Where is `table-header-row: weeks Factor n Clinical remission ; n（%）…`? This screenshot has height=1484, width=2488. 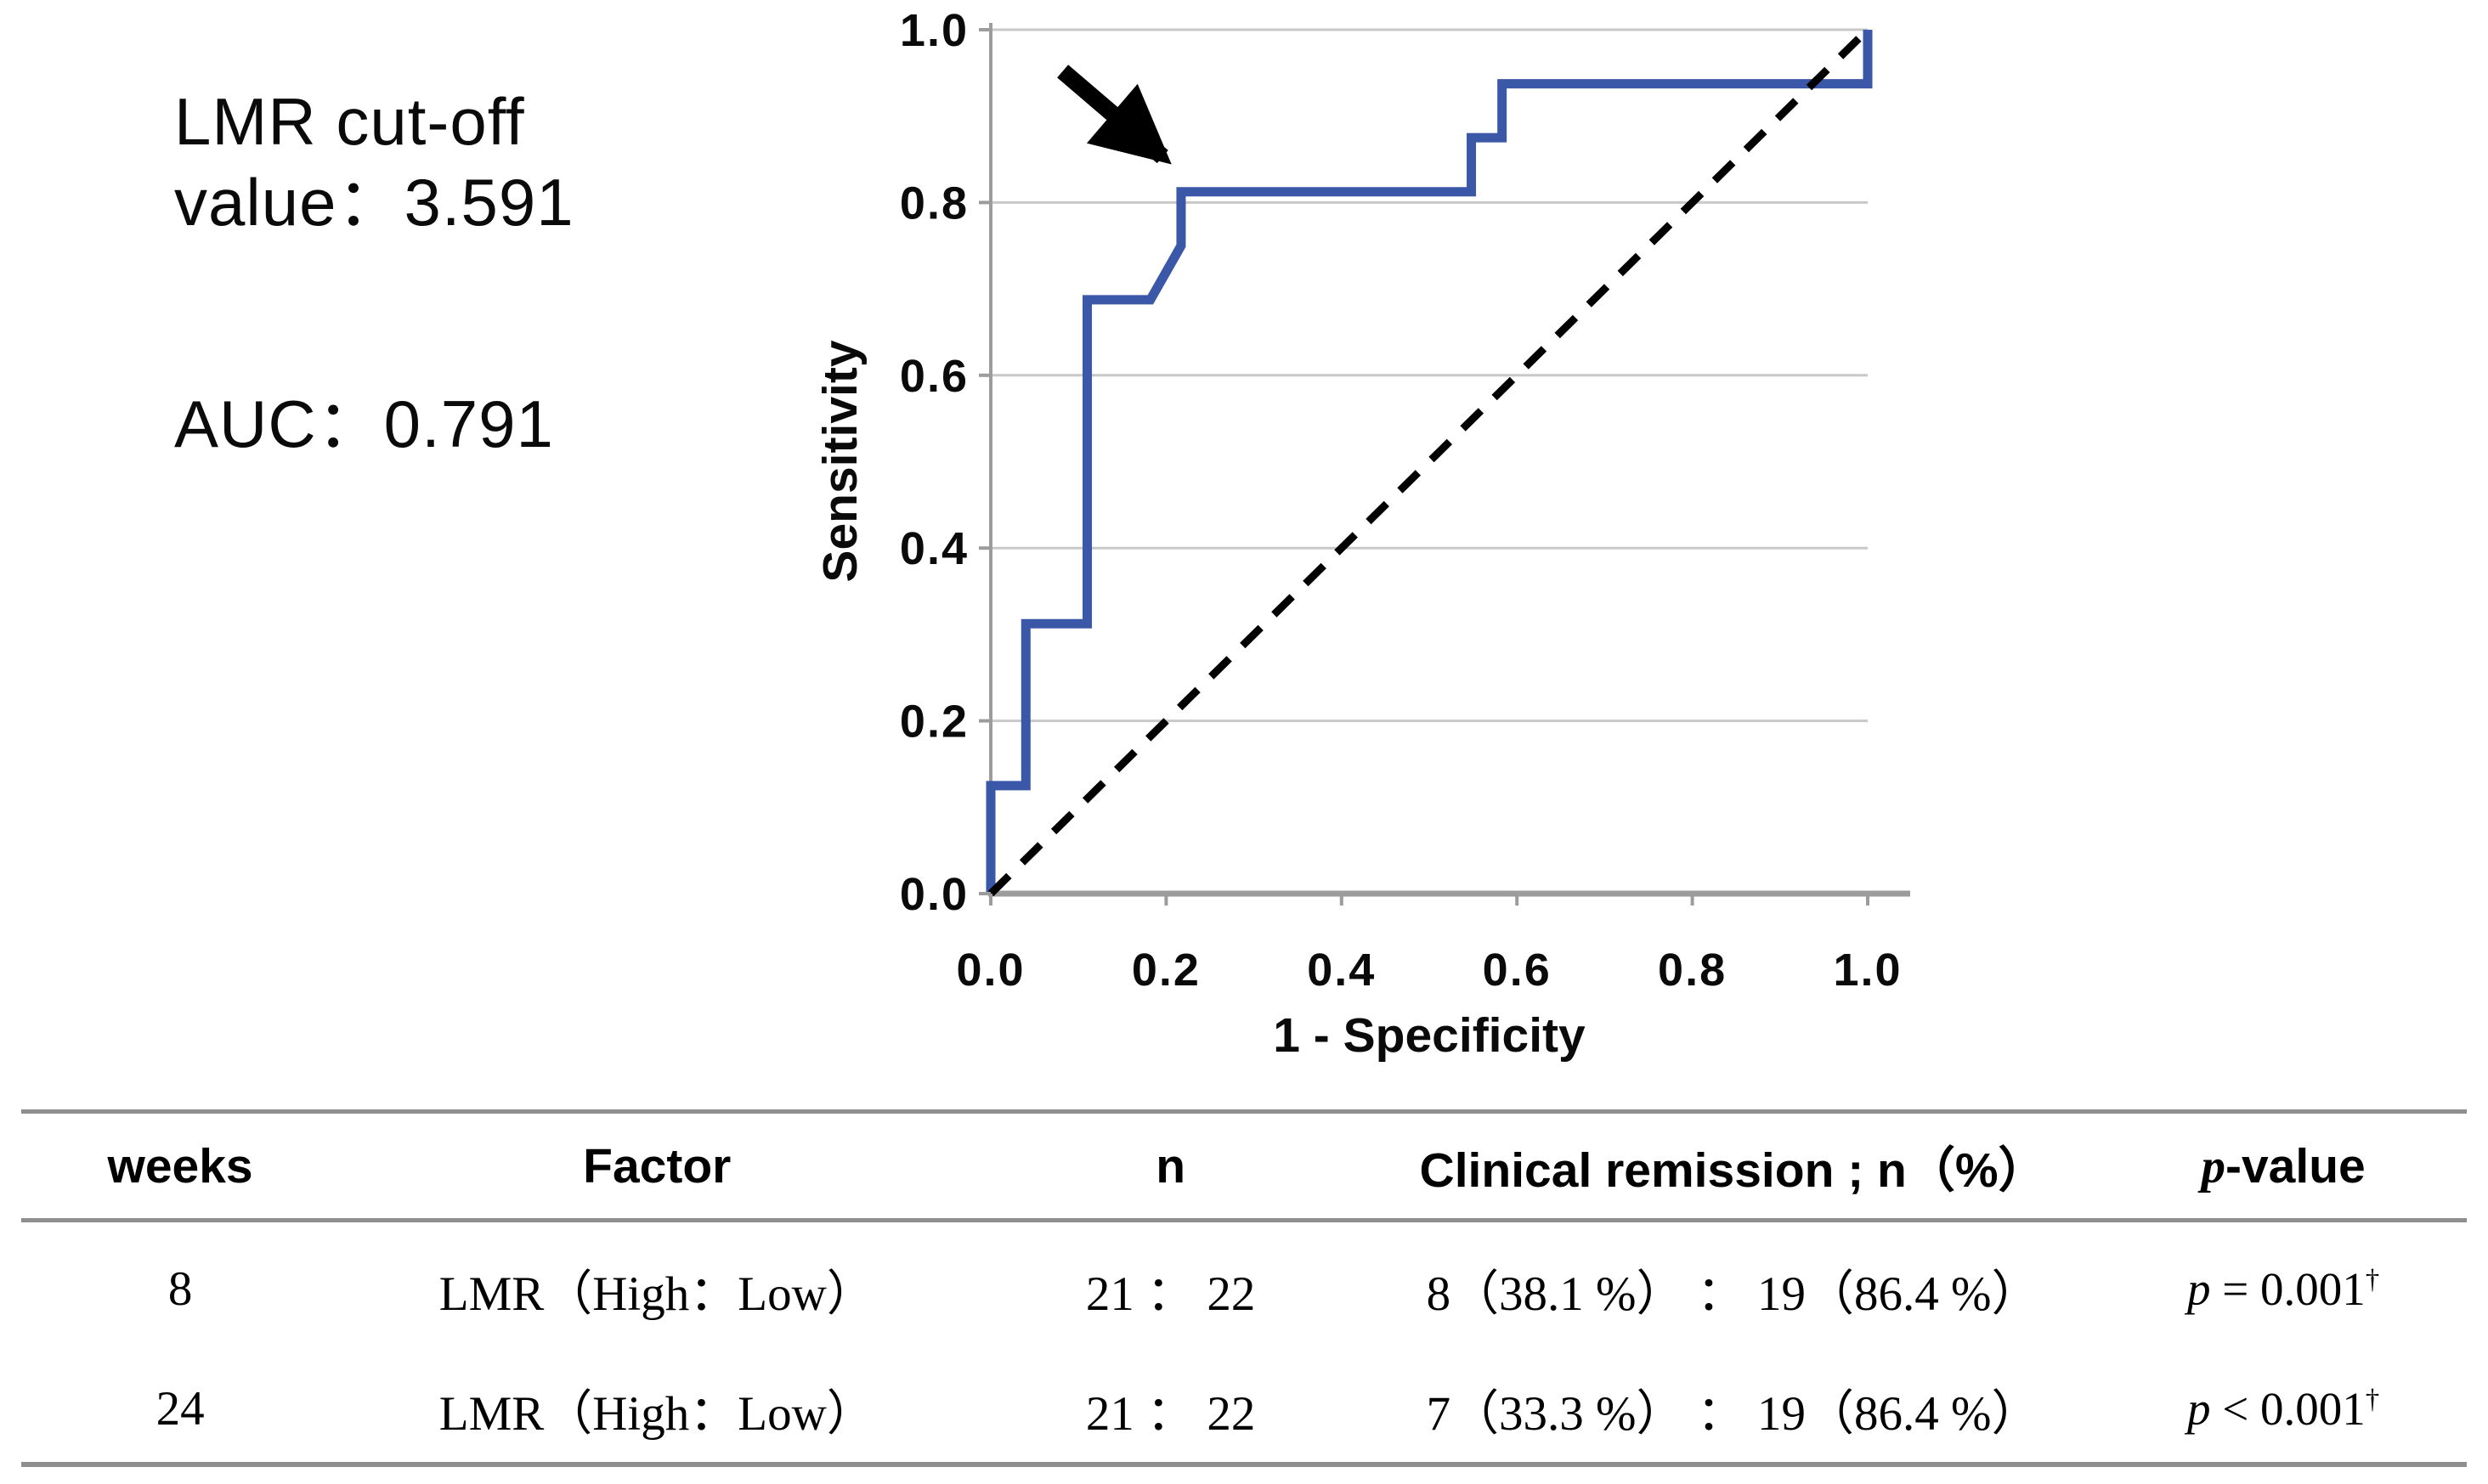
table-header-row: weeks Factor n Clinical remission ; n（%）… is located at coordinates (1244, 1168).